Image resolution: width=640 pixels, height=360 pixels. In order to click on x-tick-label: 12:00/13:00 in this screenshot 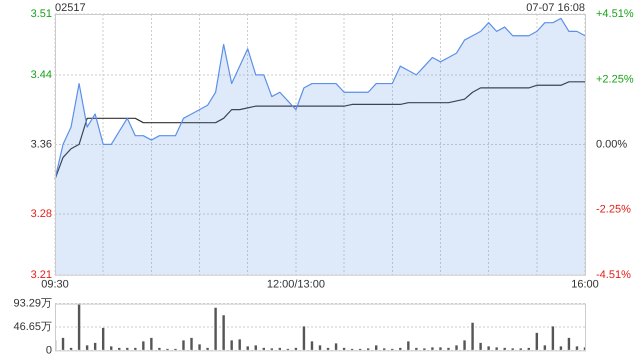, I will do `click(295, 284)`.